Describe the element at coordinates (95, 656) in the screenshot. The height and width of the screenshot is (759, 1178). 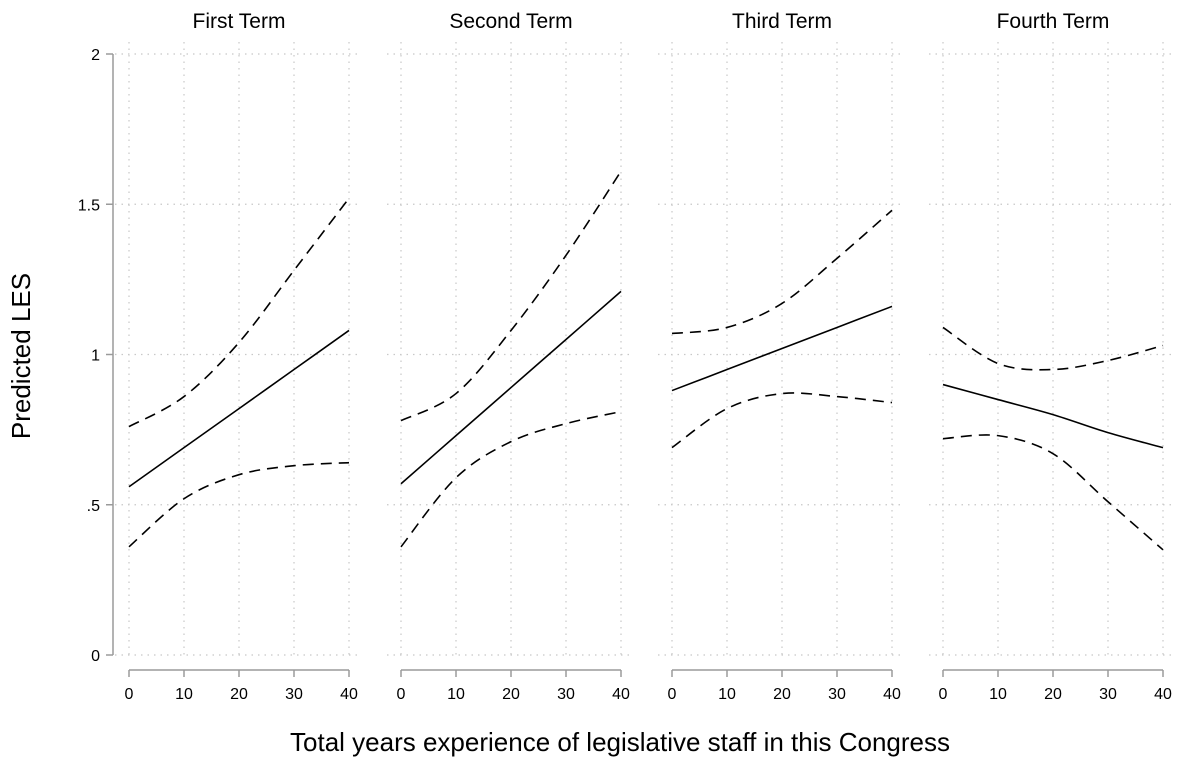
I see `y-tick-label: 0` at that location.